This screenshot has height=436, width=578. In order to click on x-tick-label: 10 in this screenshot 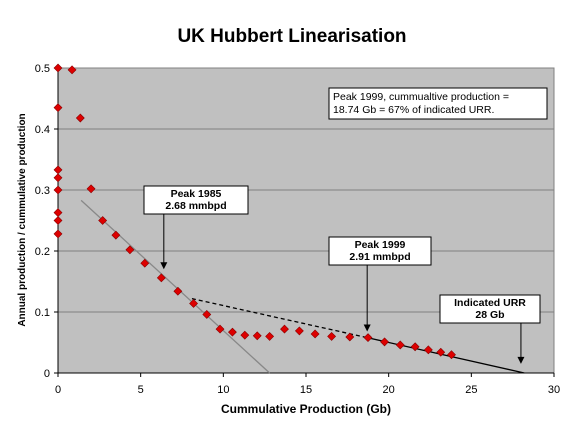, I will do `click(223, 390)`.